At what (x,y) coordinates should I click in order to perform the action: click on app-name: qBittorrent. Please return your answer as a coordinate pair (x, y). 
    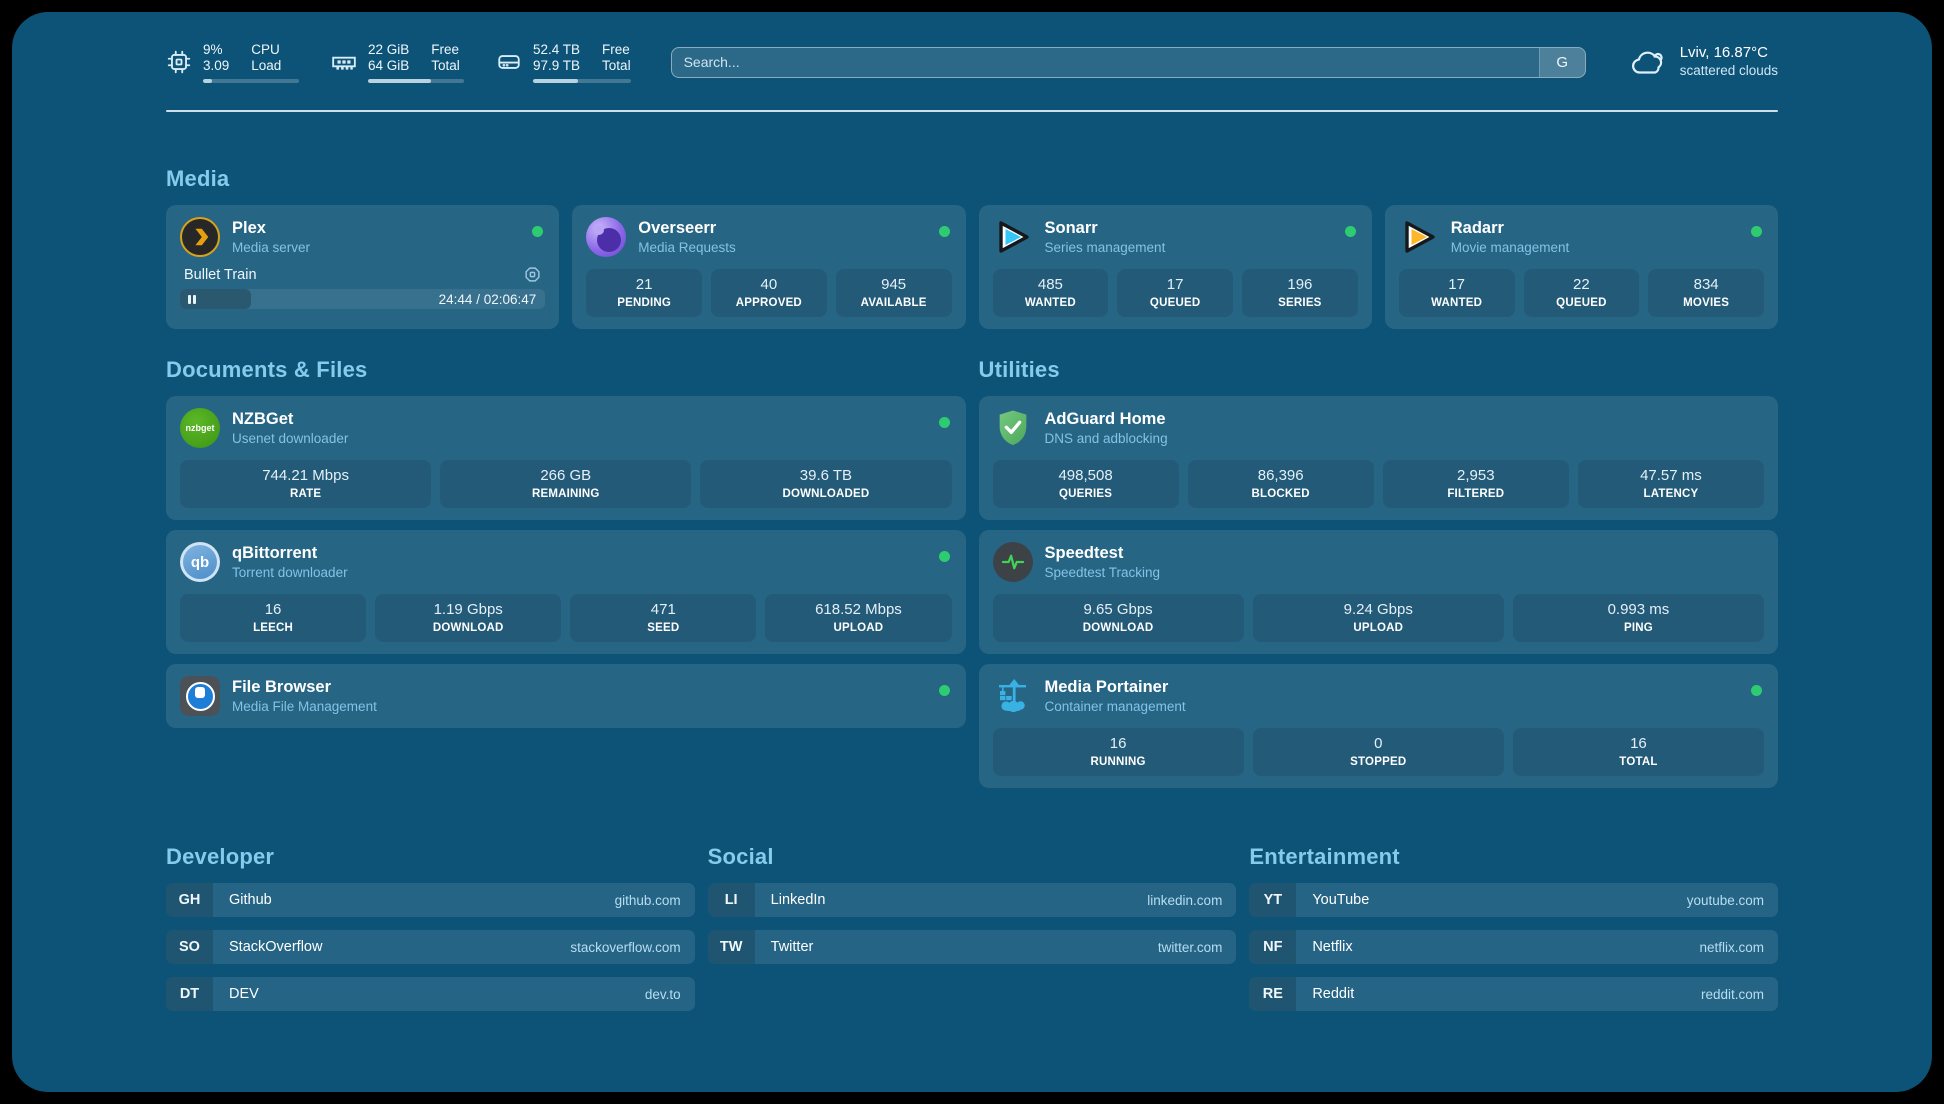
    Looking at the image, I should click on (275, 553).